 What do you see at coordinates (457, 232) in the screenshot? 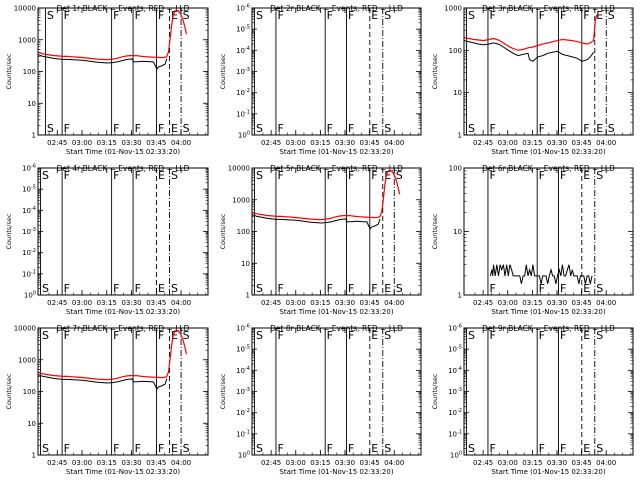
I see `y-tick-label: 10` at bounding box center [457, 232].